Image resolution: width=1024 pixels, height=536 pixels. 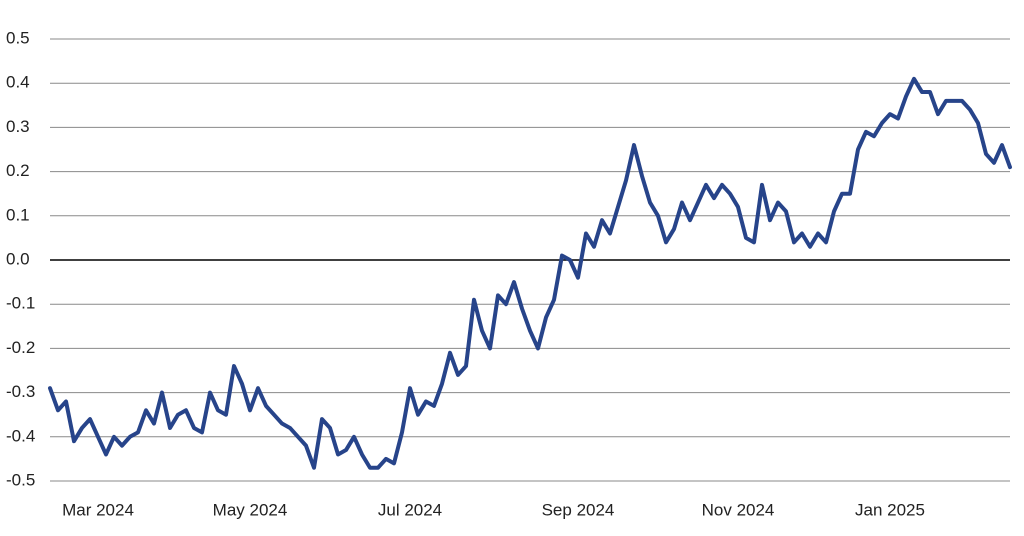 What do you see at coordinates (20, 303) in the screenshot?
I see `y-tick-label: -0.1` at bounding box center [20, 303].